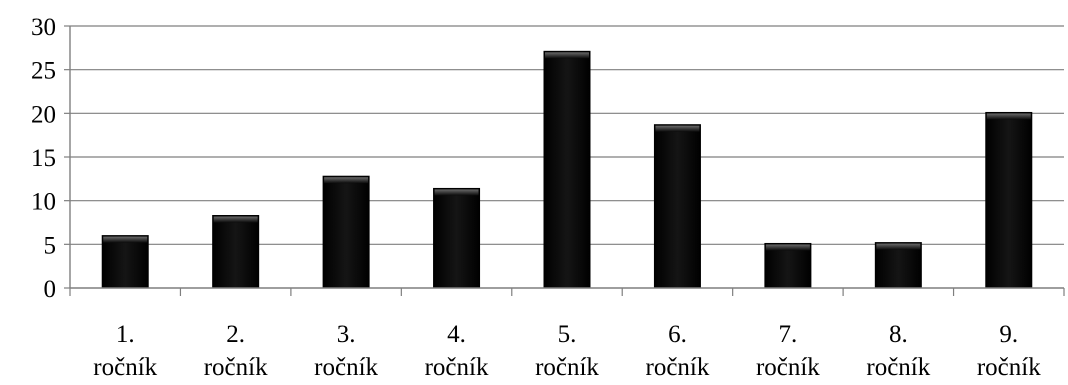 This screenshot has height=385, width=1068. I want to click on y-axis-tick-labels: 0 5 10 15 20 25 30, so click(43, 158).